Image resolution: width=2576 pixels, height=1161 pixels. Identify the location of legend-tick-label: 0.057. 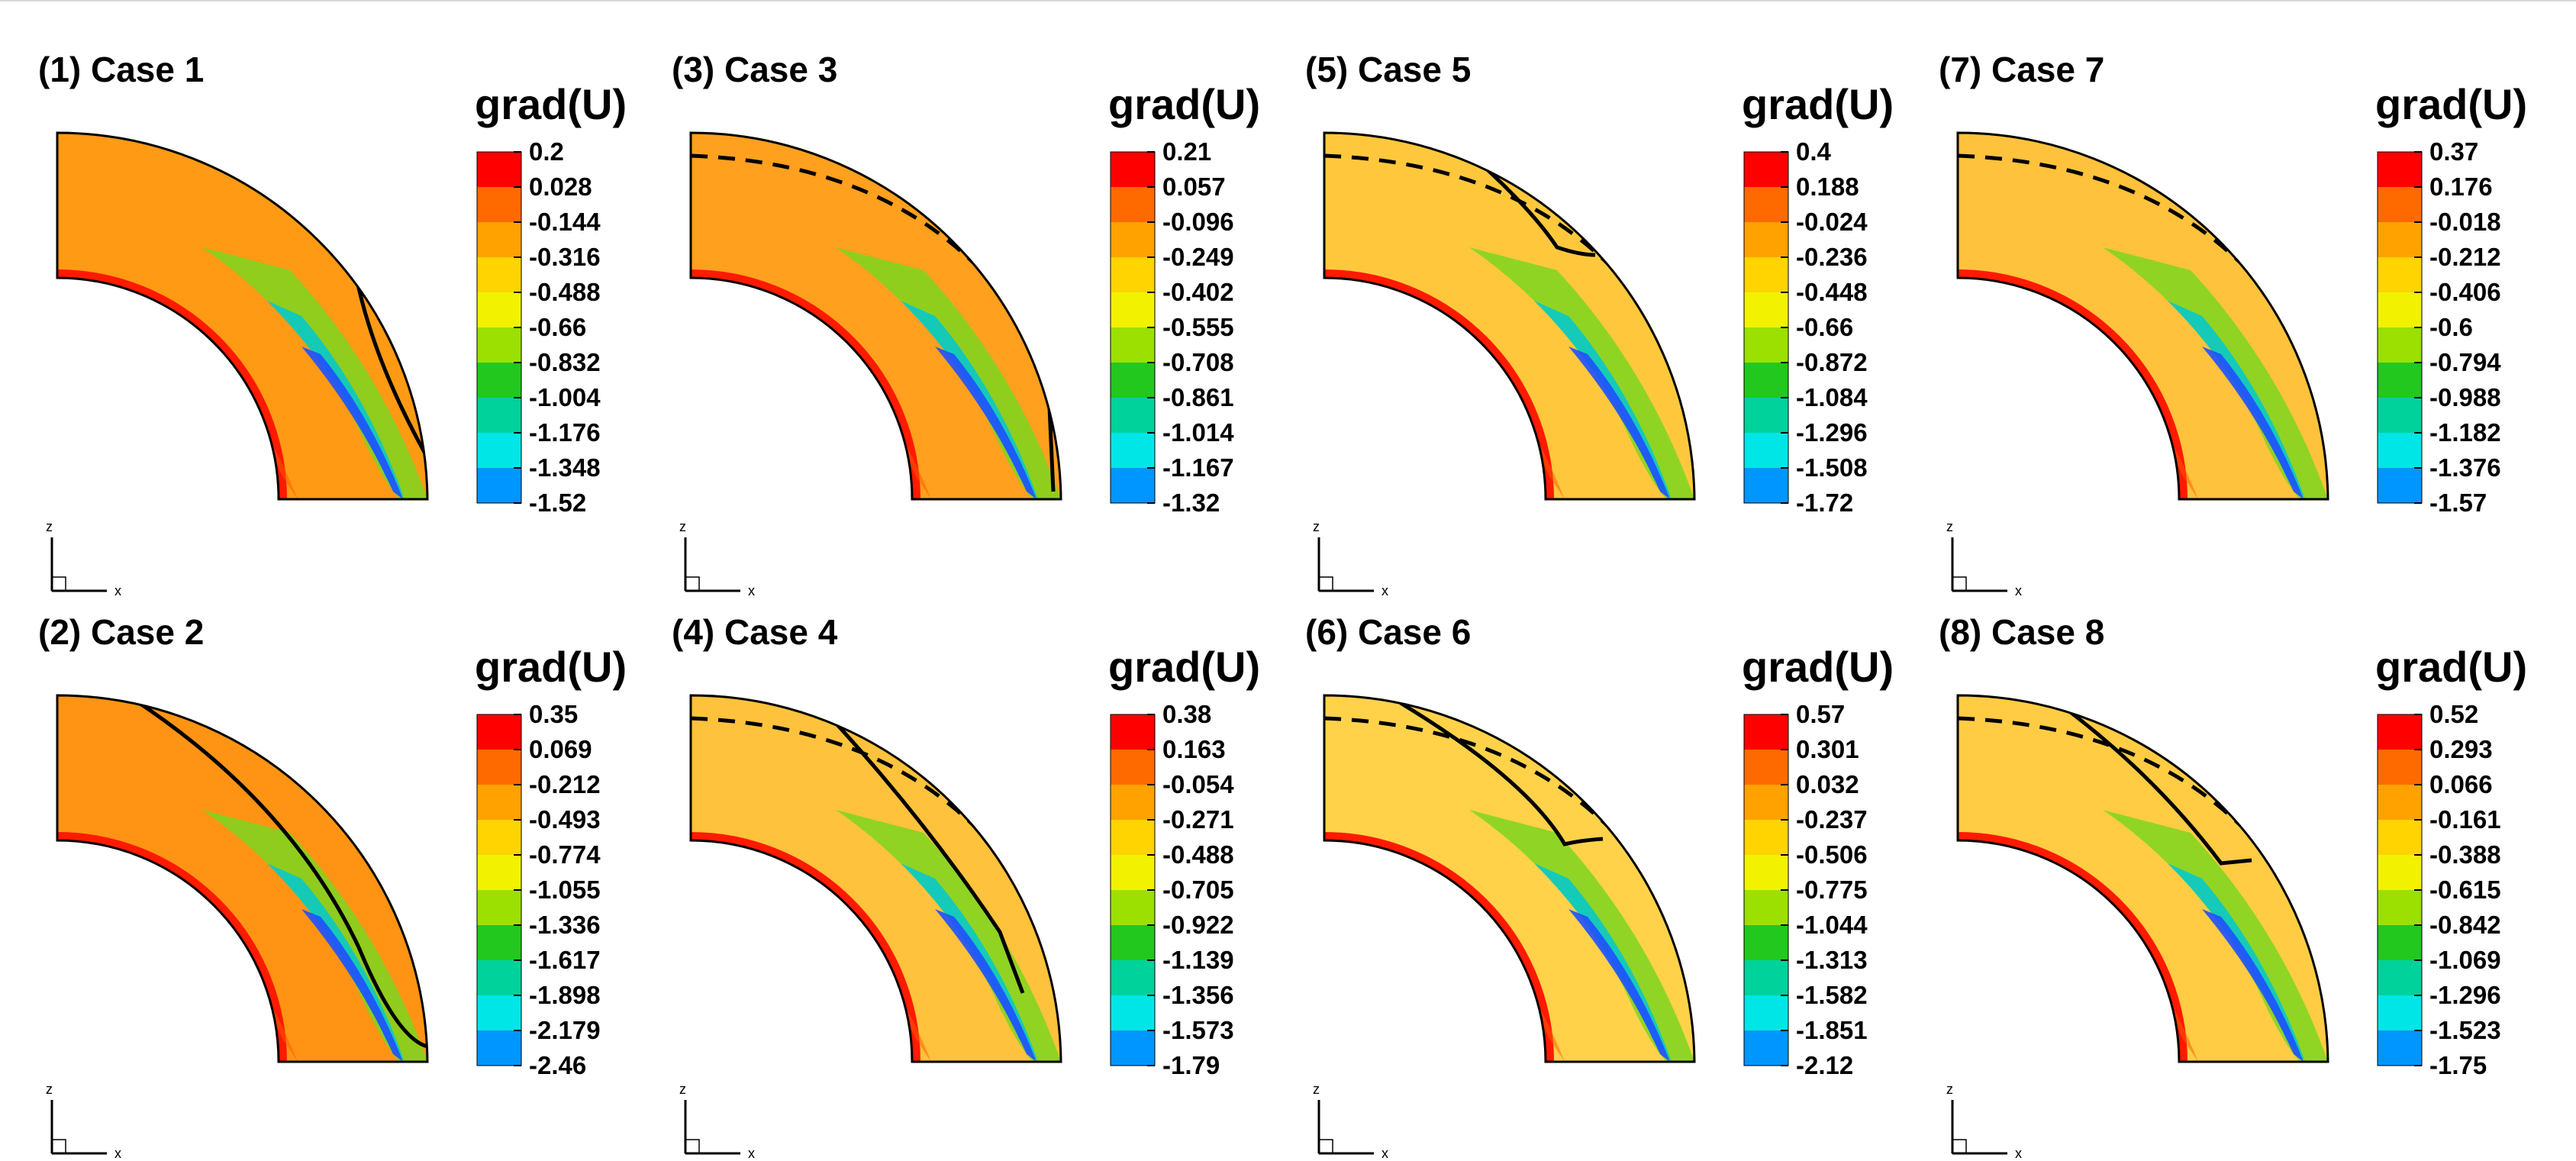
(1194, 187).